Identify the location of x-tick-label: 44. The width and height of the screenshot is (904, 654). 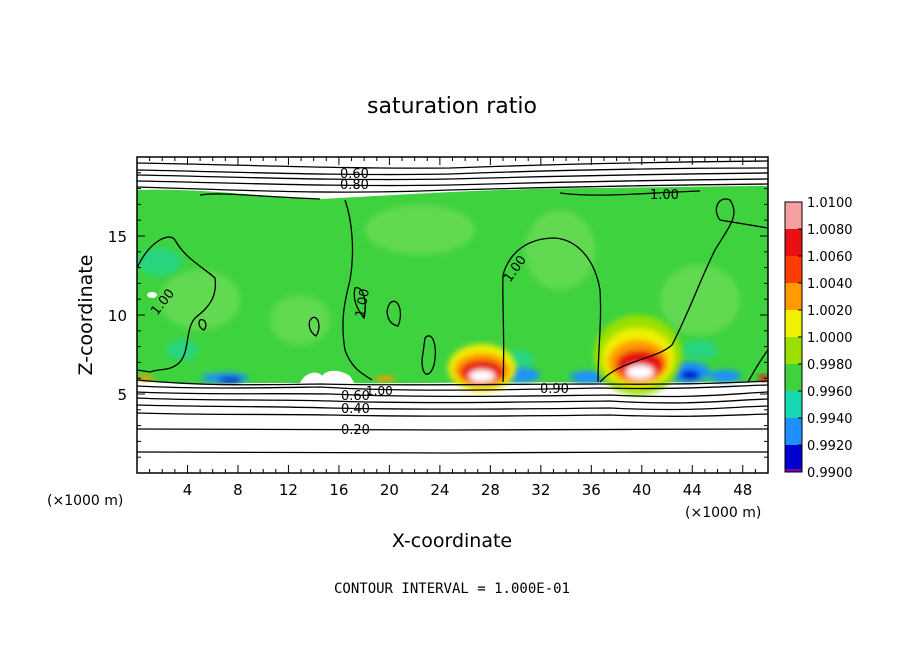
(692, 490).